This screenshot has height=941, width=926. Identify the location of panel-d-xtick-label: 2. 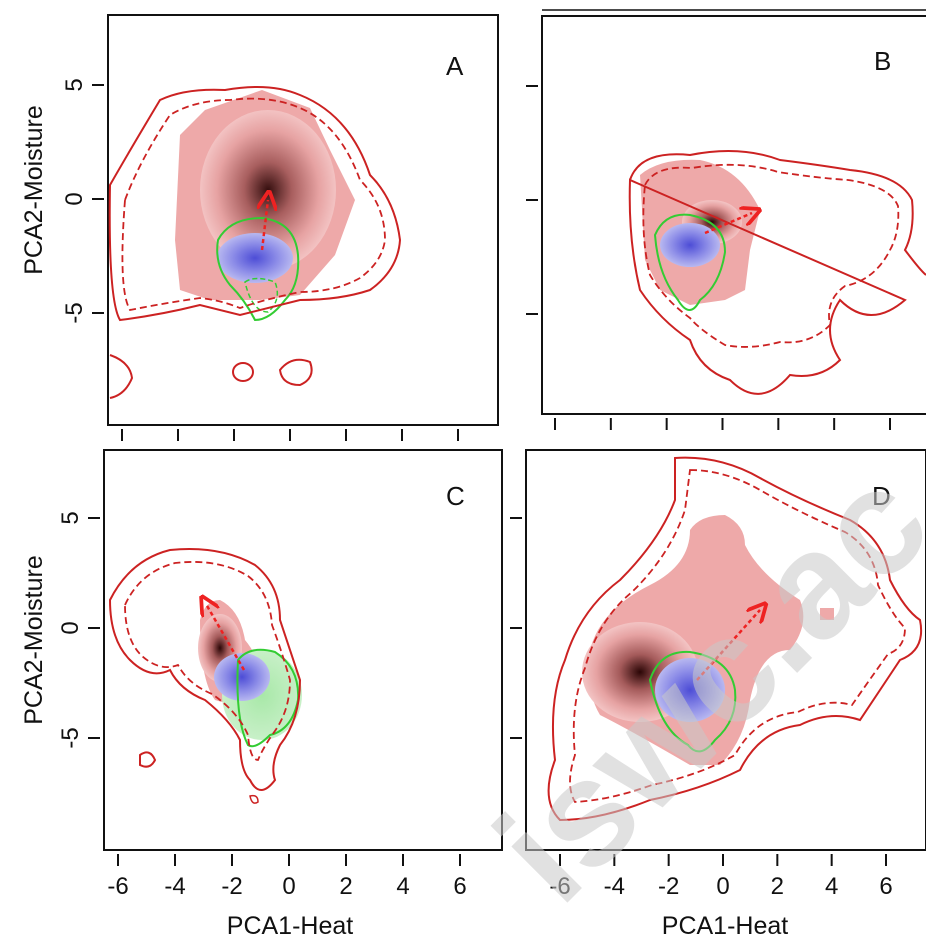
(777, 886).